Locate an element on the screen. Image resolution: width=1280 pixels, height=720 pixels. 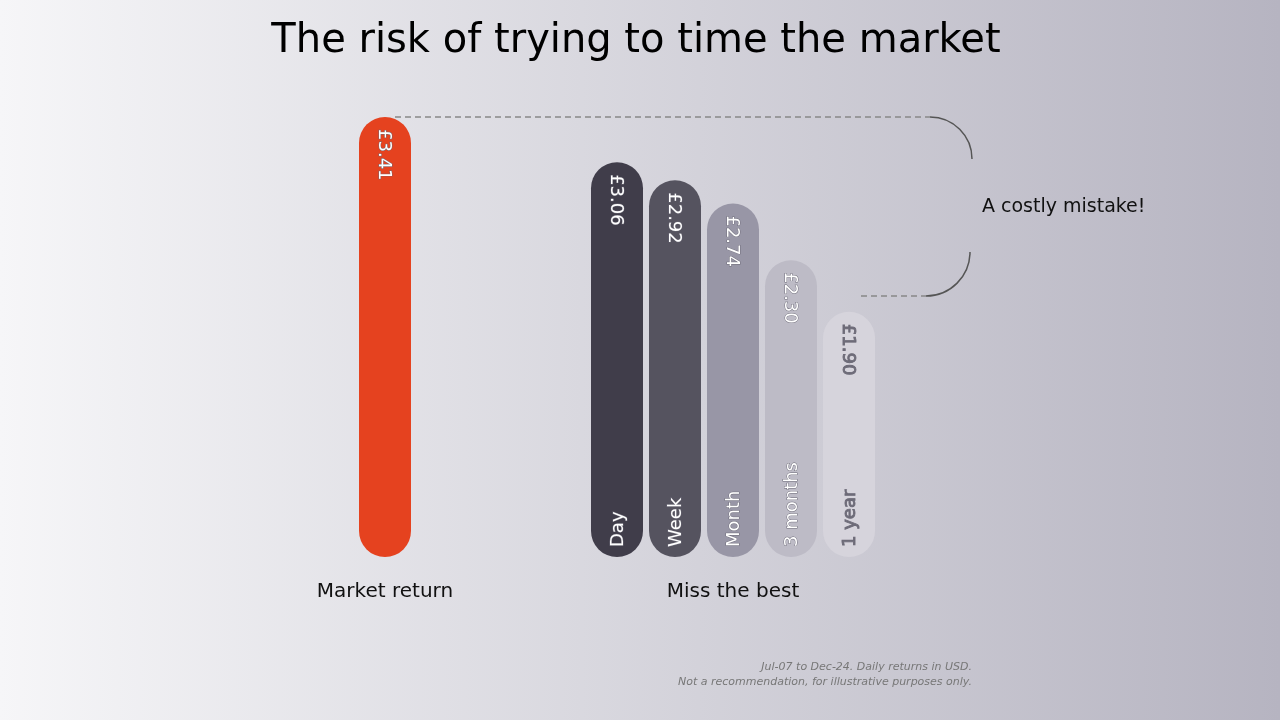
data-label: £3.06 is located at coordinates (617, 200).